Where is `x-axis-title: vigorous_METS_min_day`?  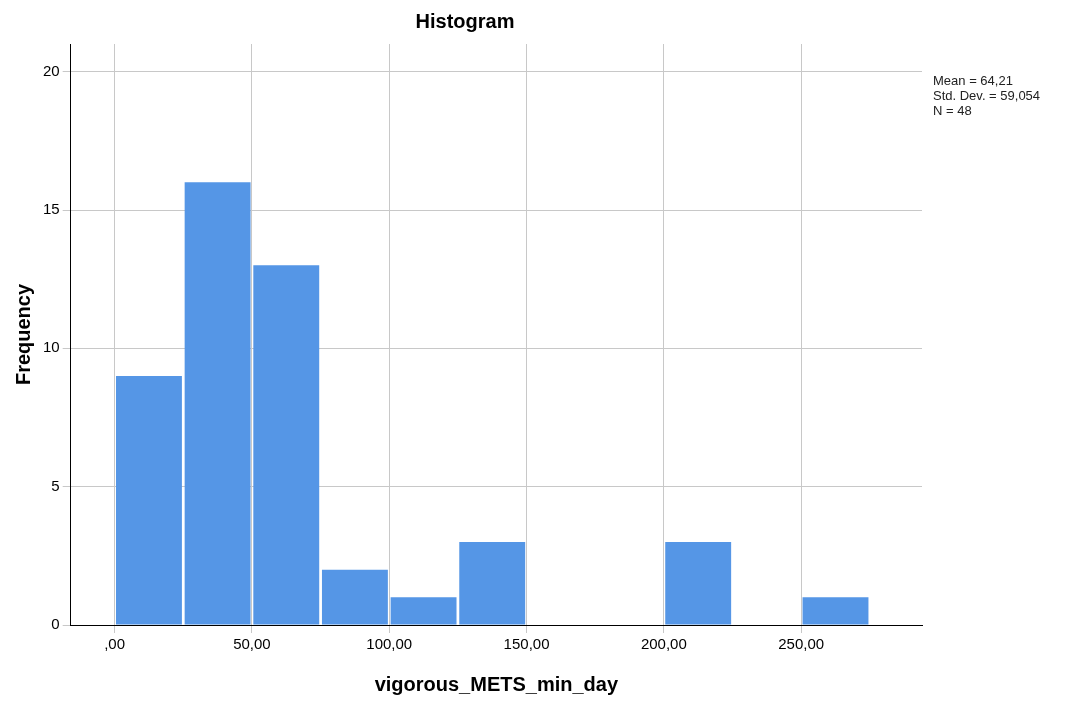
x-axis-title: vigorous_METS_min_day is located at coordinates (496, 683).